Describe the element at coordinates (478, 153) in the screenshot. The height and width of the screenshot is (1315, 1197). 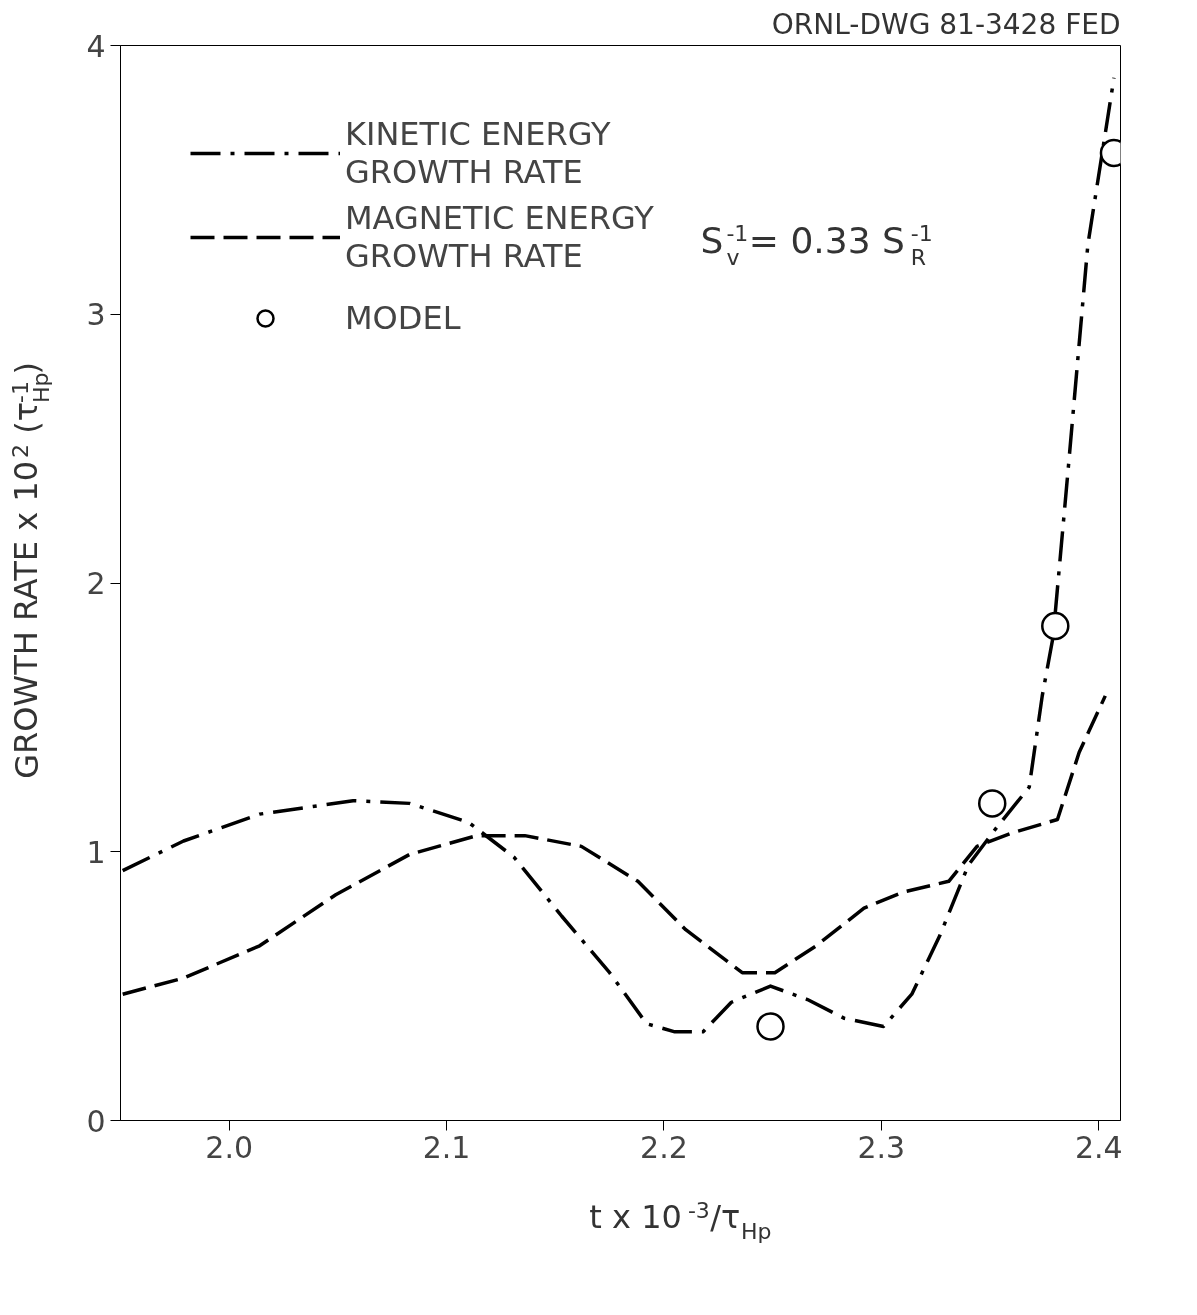
I see `legend-label: KINETIC ENERGY GROWTH RATE` at that location.